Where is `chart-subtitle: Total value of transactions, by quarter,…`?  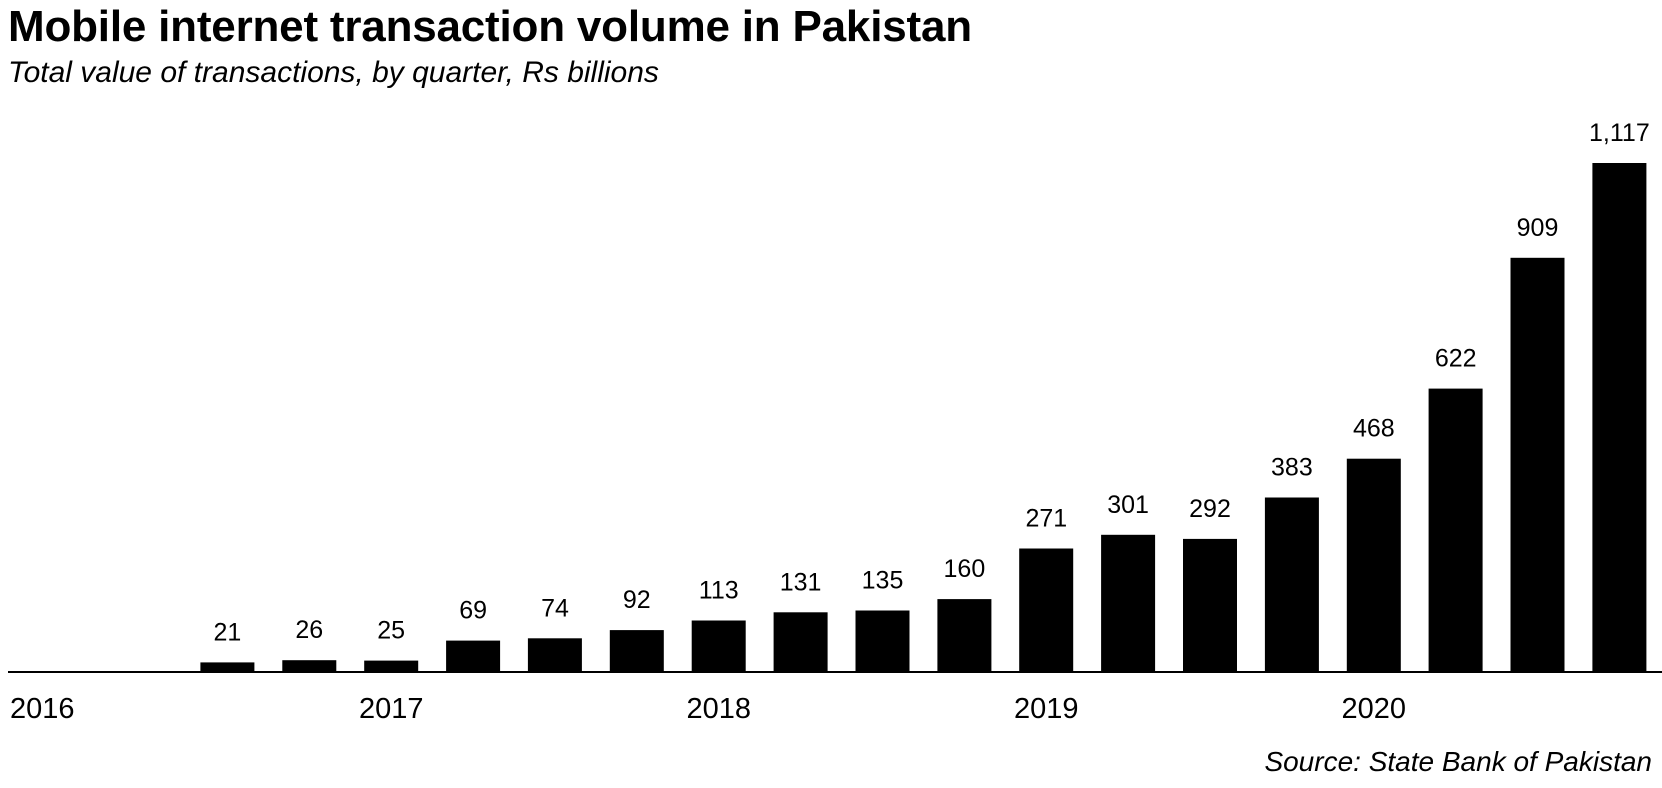
chart-subtitle: Total value of transactions, by quarter,… is located at coordinates (333, 72).